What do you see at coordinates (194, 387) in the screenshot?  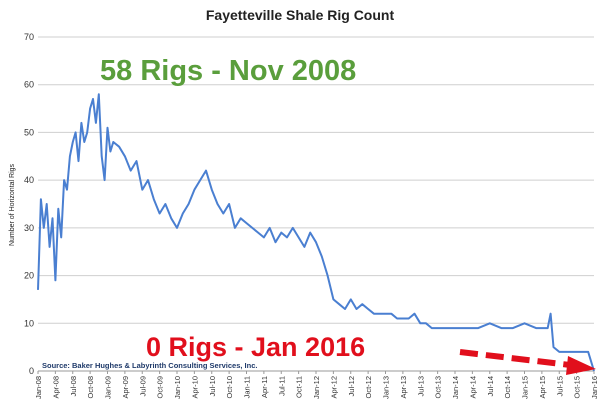 I see `x-tick-label: Apr-10` at bounding box center [194, 387].